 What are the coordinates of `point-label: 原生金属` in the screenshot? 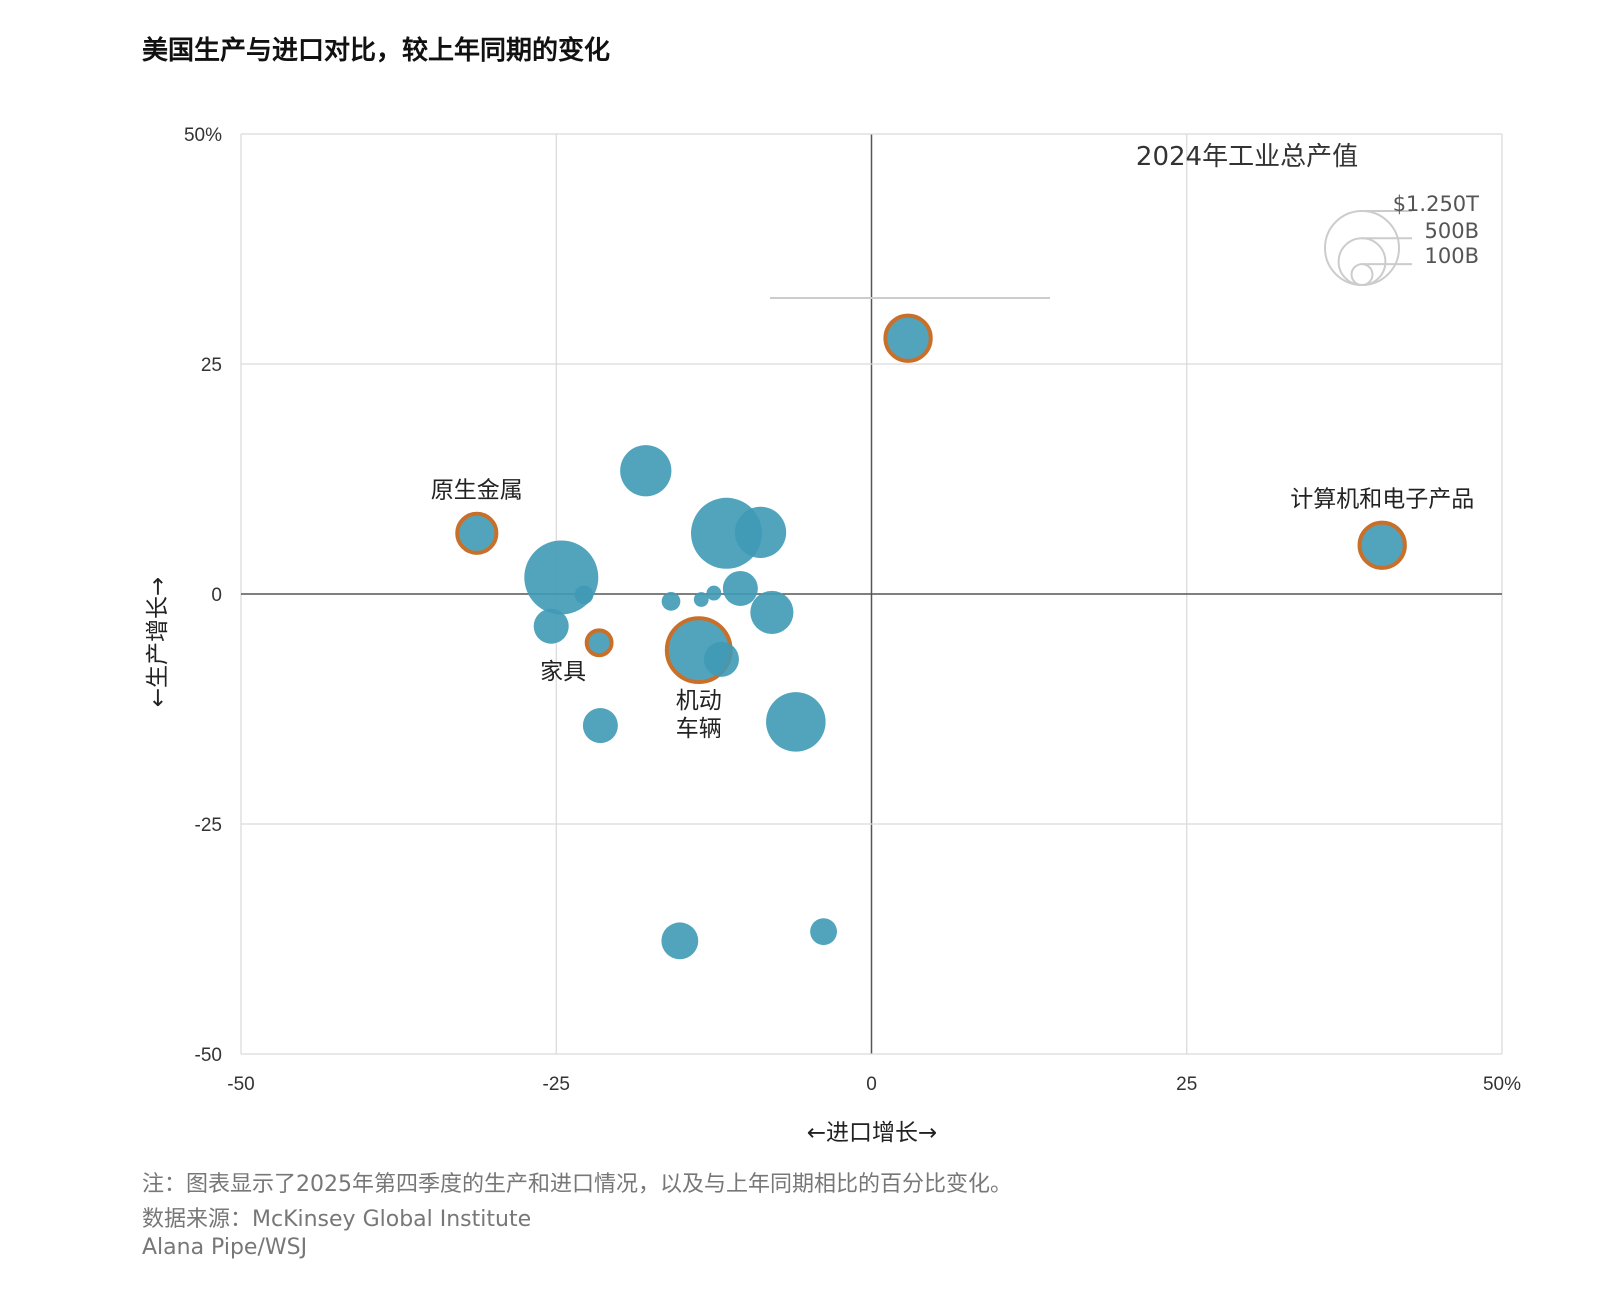 It's located at (477, 491).